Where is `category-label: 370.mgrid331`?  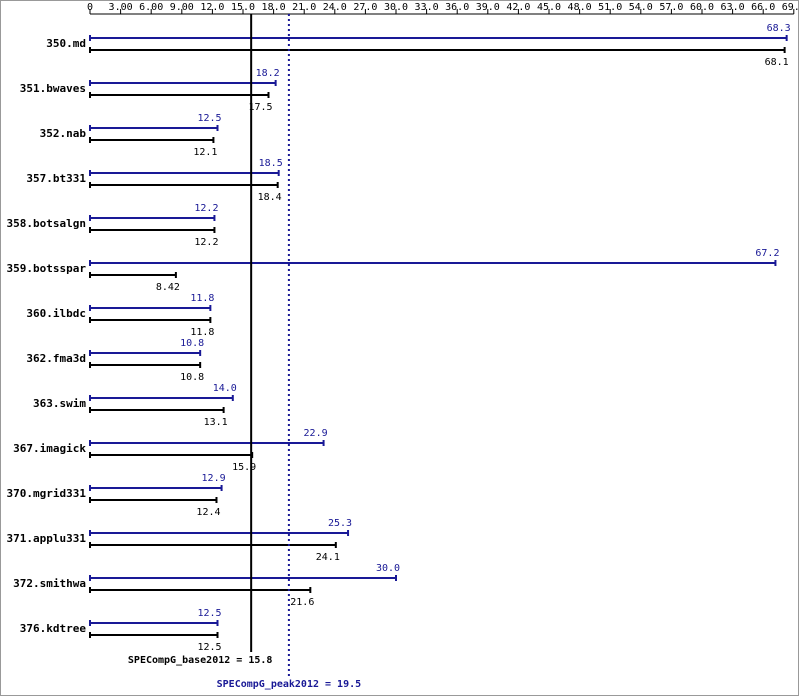
category-label: 370.mgrid331 is located at coordinates (47, 493).